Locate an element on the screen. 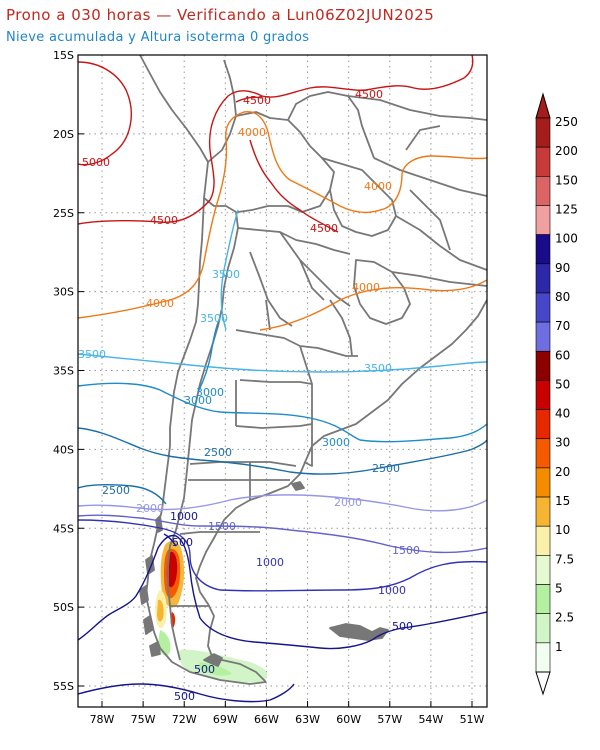  colorbar-label: 70 is located at coordinates (562, 326).